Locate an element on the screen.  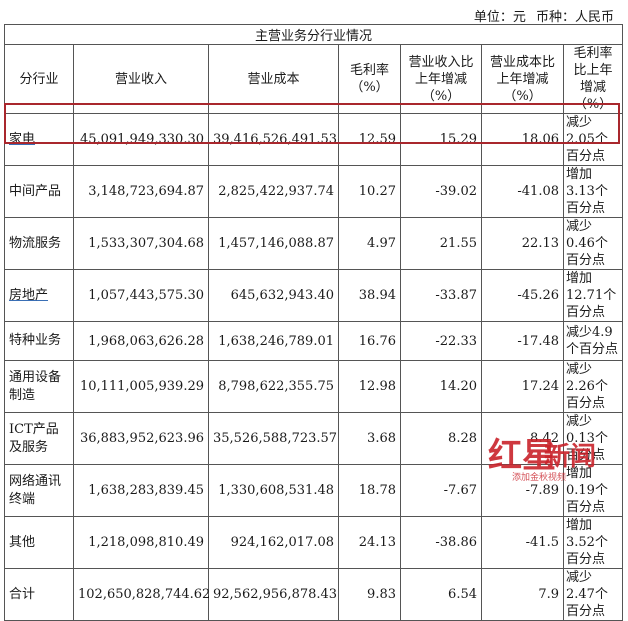
unit-label: 单位：元 is located at coordinates (499, 17).